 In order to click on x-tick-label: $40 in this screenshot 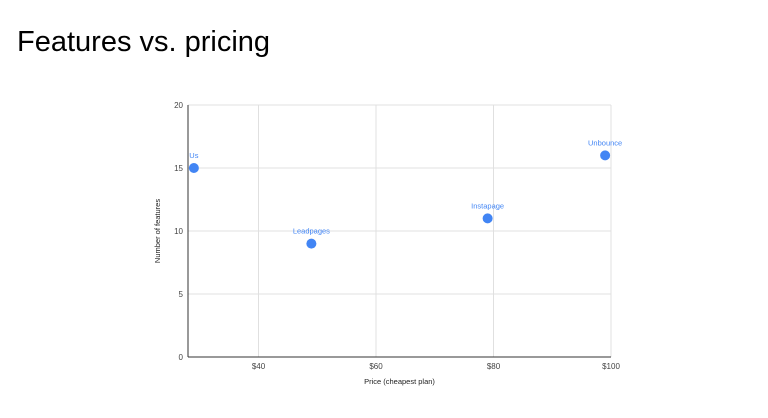, I will do `click(259, 366)`.